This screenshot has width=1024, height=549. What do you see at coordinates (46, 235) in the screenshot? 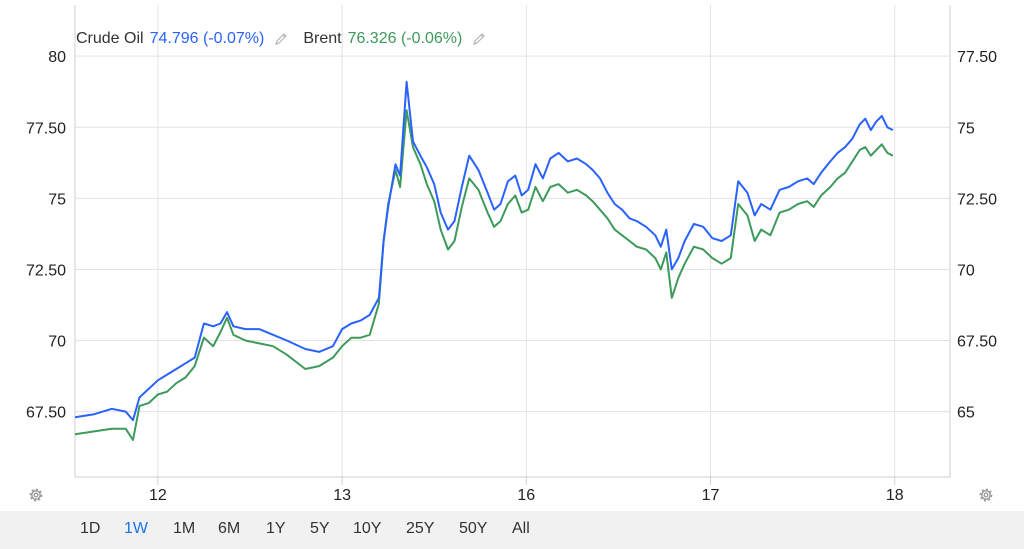
I see `left-axis-ticks: 67.50 70 72.50 75 77.50 80` at bounding box center [46, 235].